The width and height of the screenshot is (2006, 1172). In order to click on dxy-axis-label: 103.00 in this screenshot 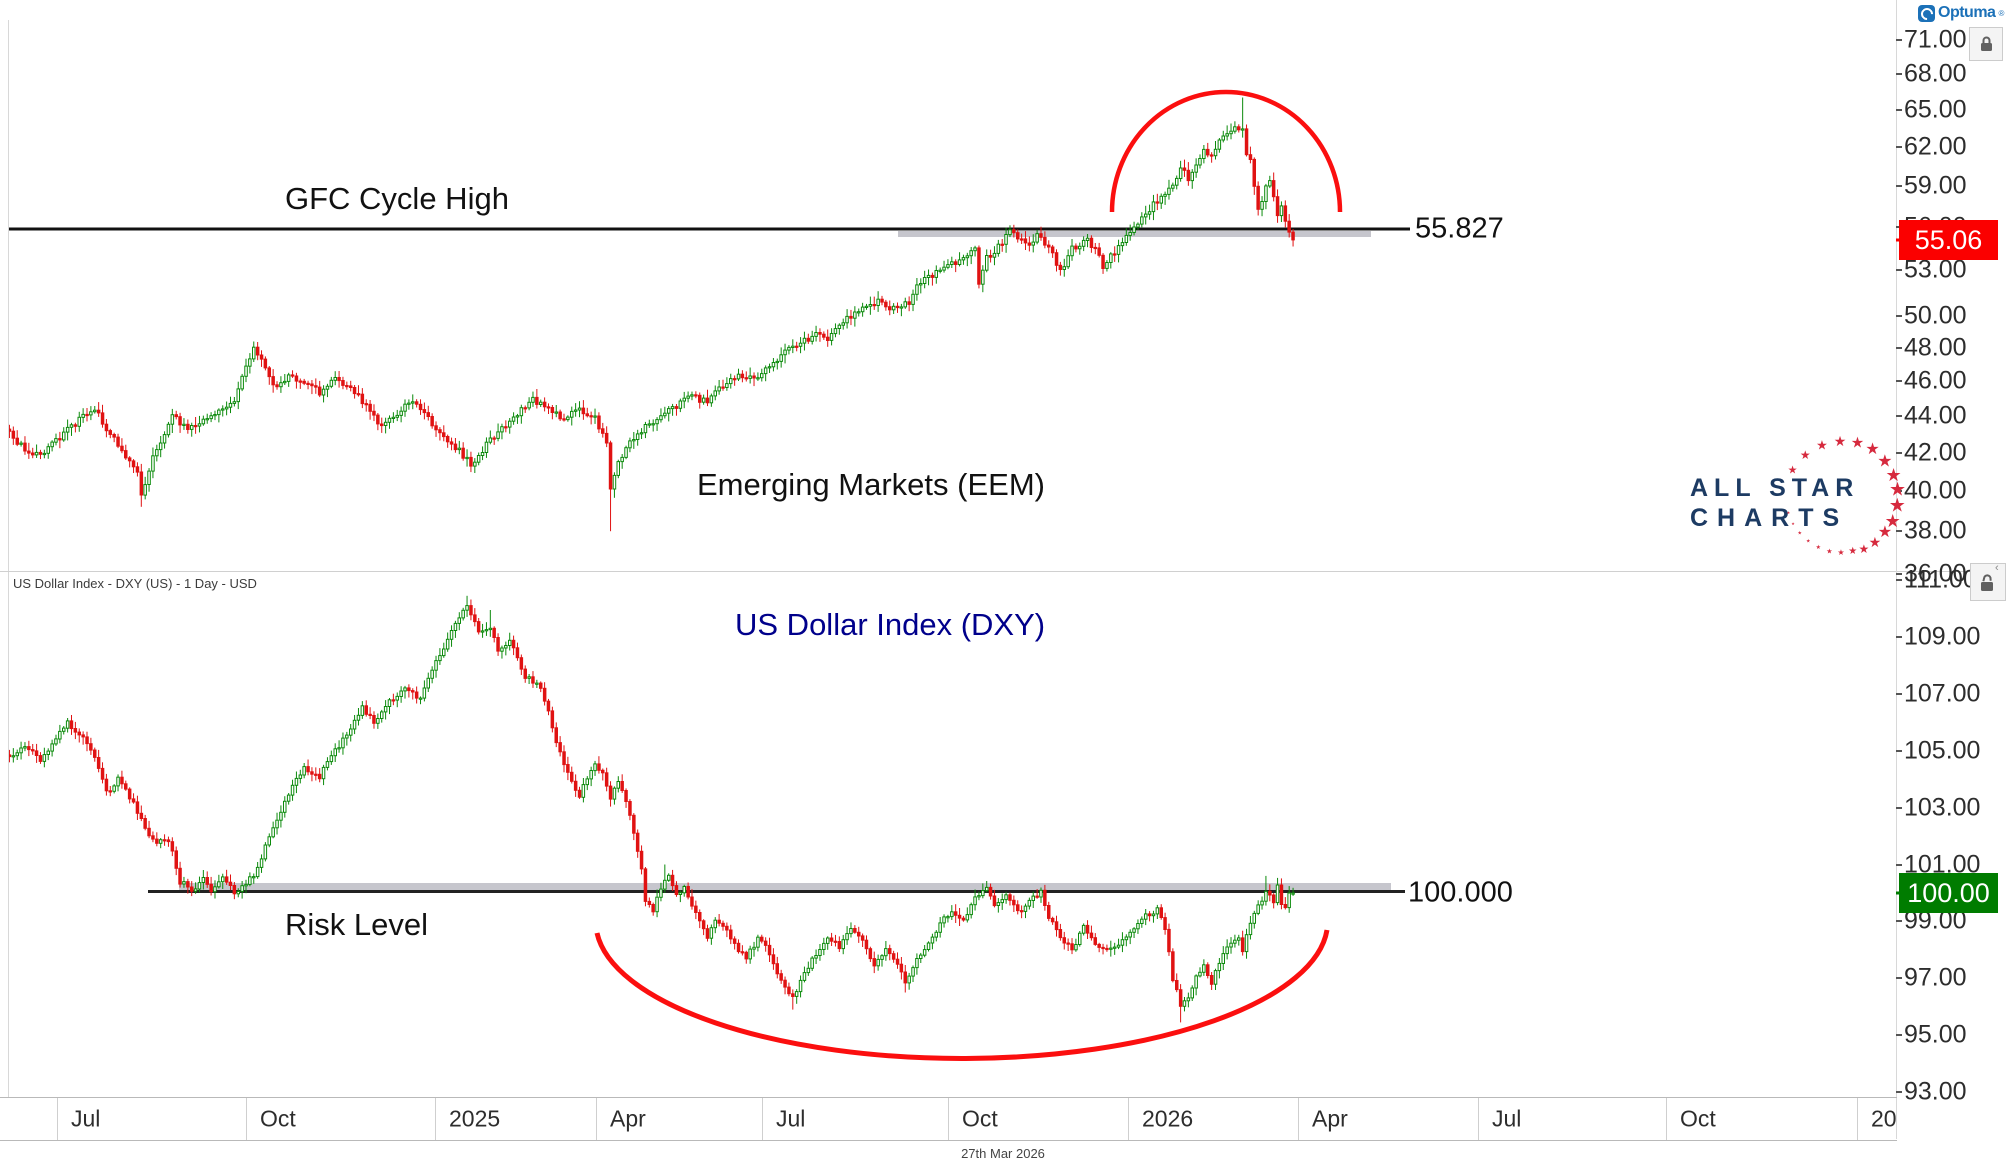, I will do `click(1942, 807)`.